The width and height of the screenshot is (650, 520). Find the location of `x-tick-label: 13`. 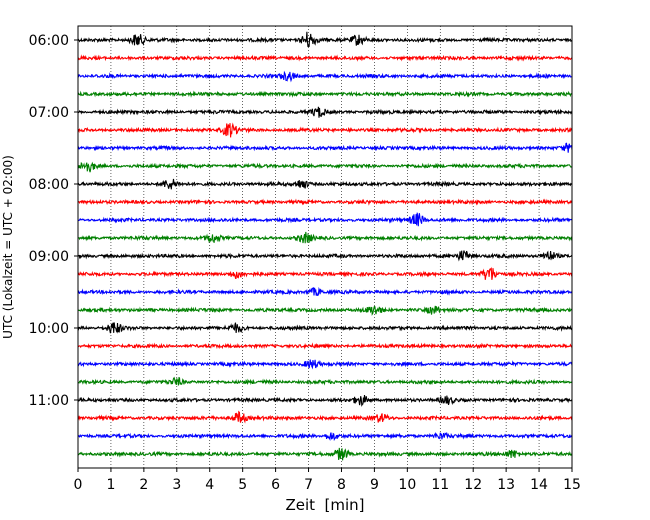

x-tick-label: 13 is located at coordinates (506, 485).